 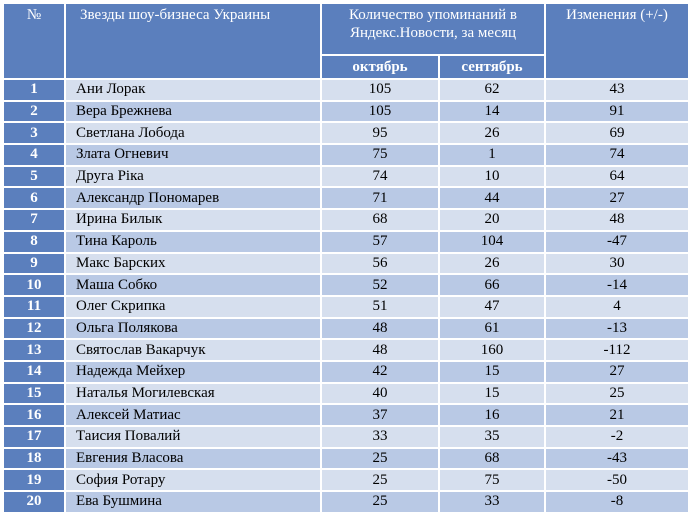 I want to click on table-row: 14 Надежда Мейхер 42 15 27, so click(x=346, y=371).